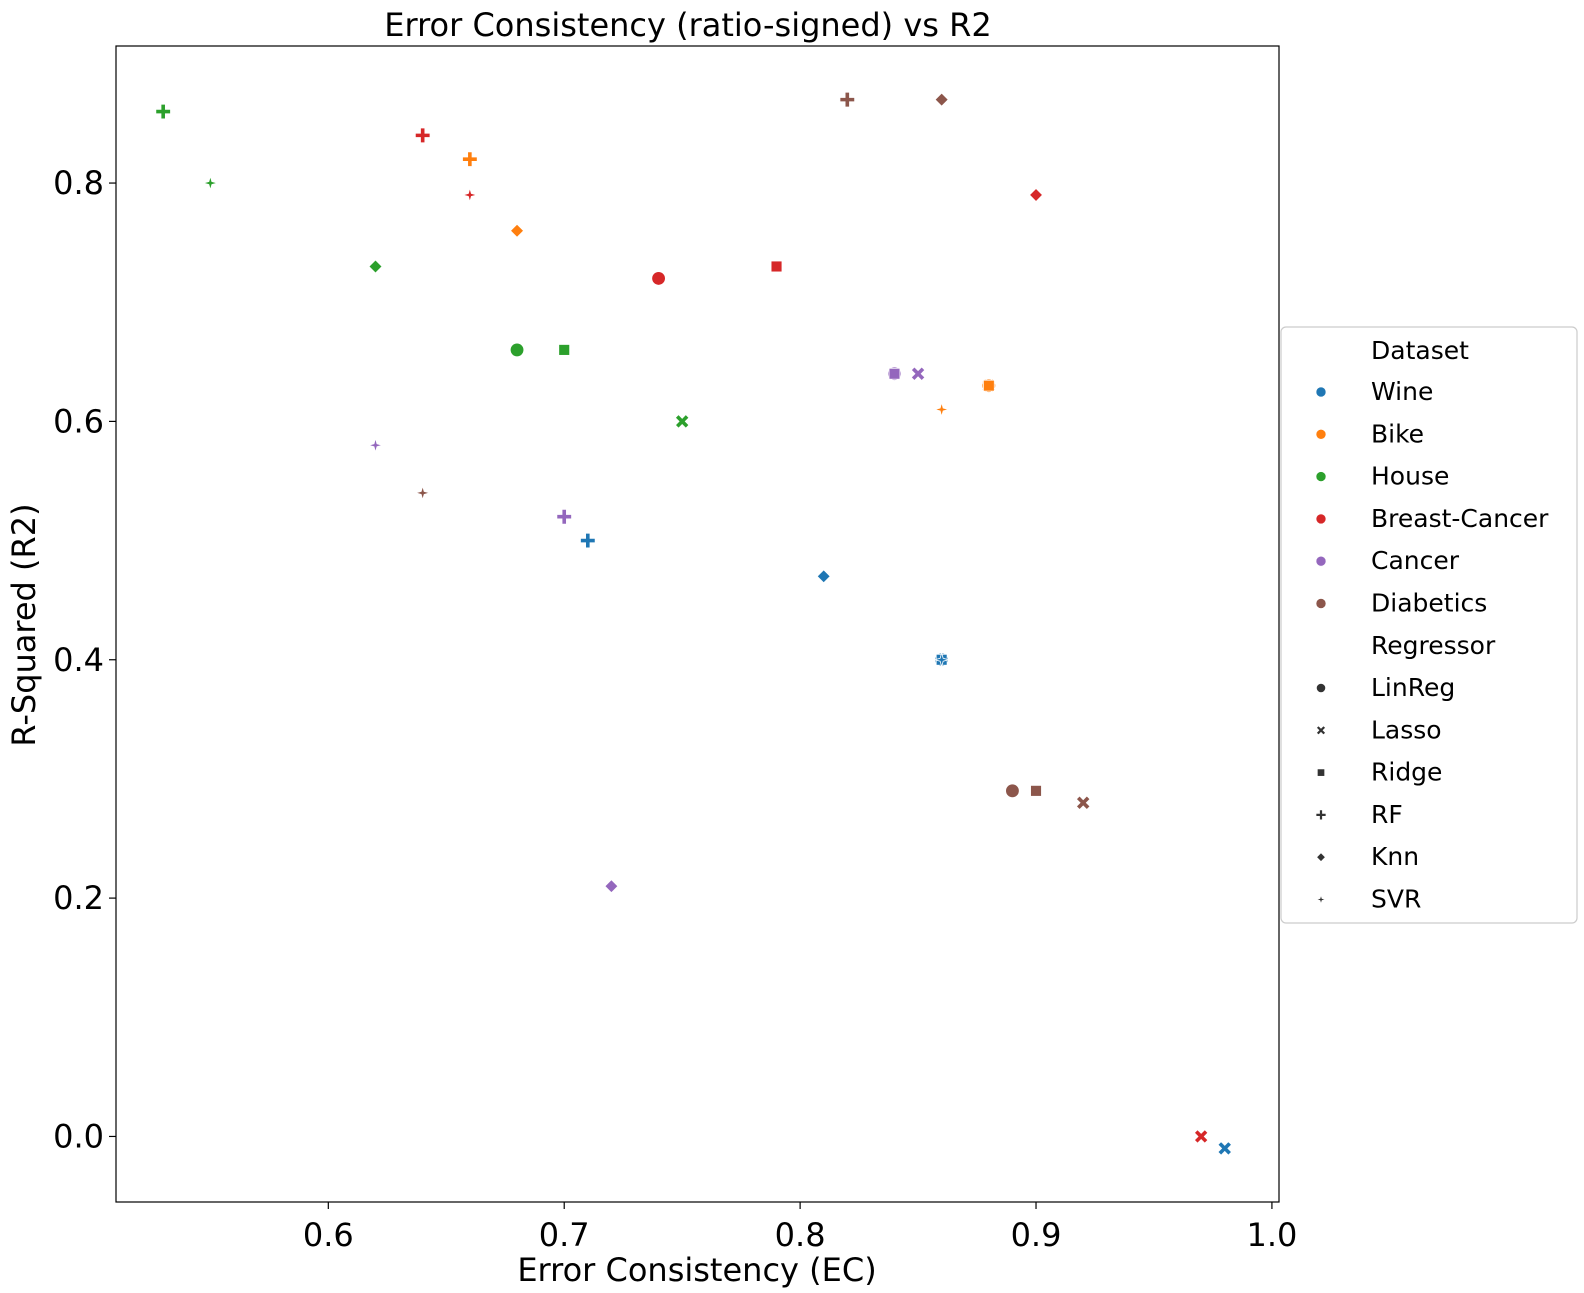 This screenshot has width=1584, height=1293. Describe the element at coordinates (78, 898) in the screenshot. I see `y-tick-label: 0.2` at that location.